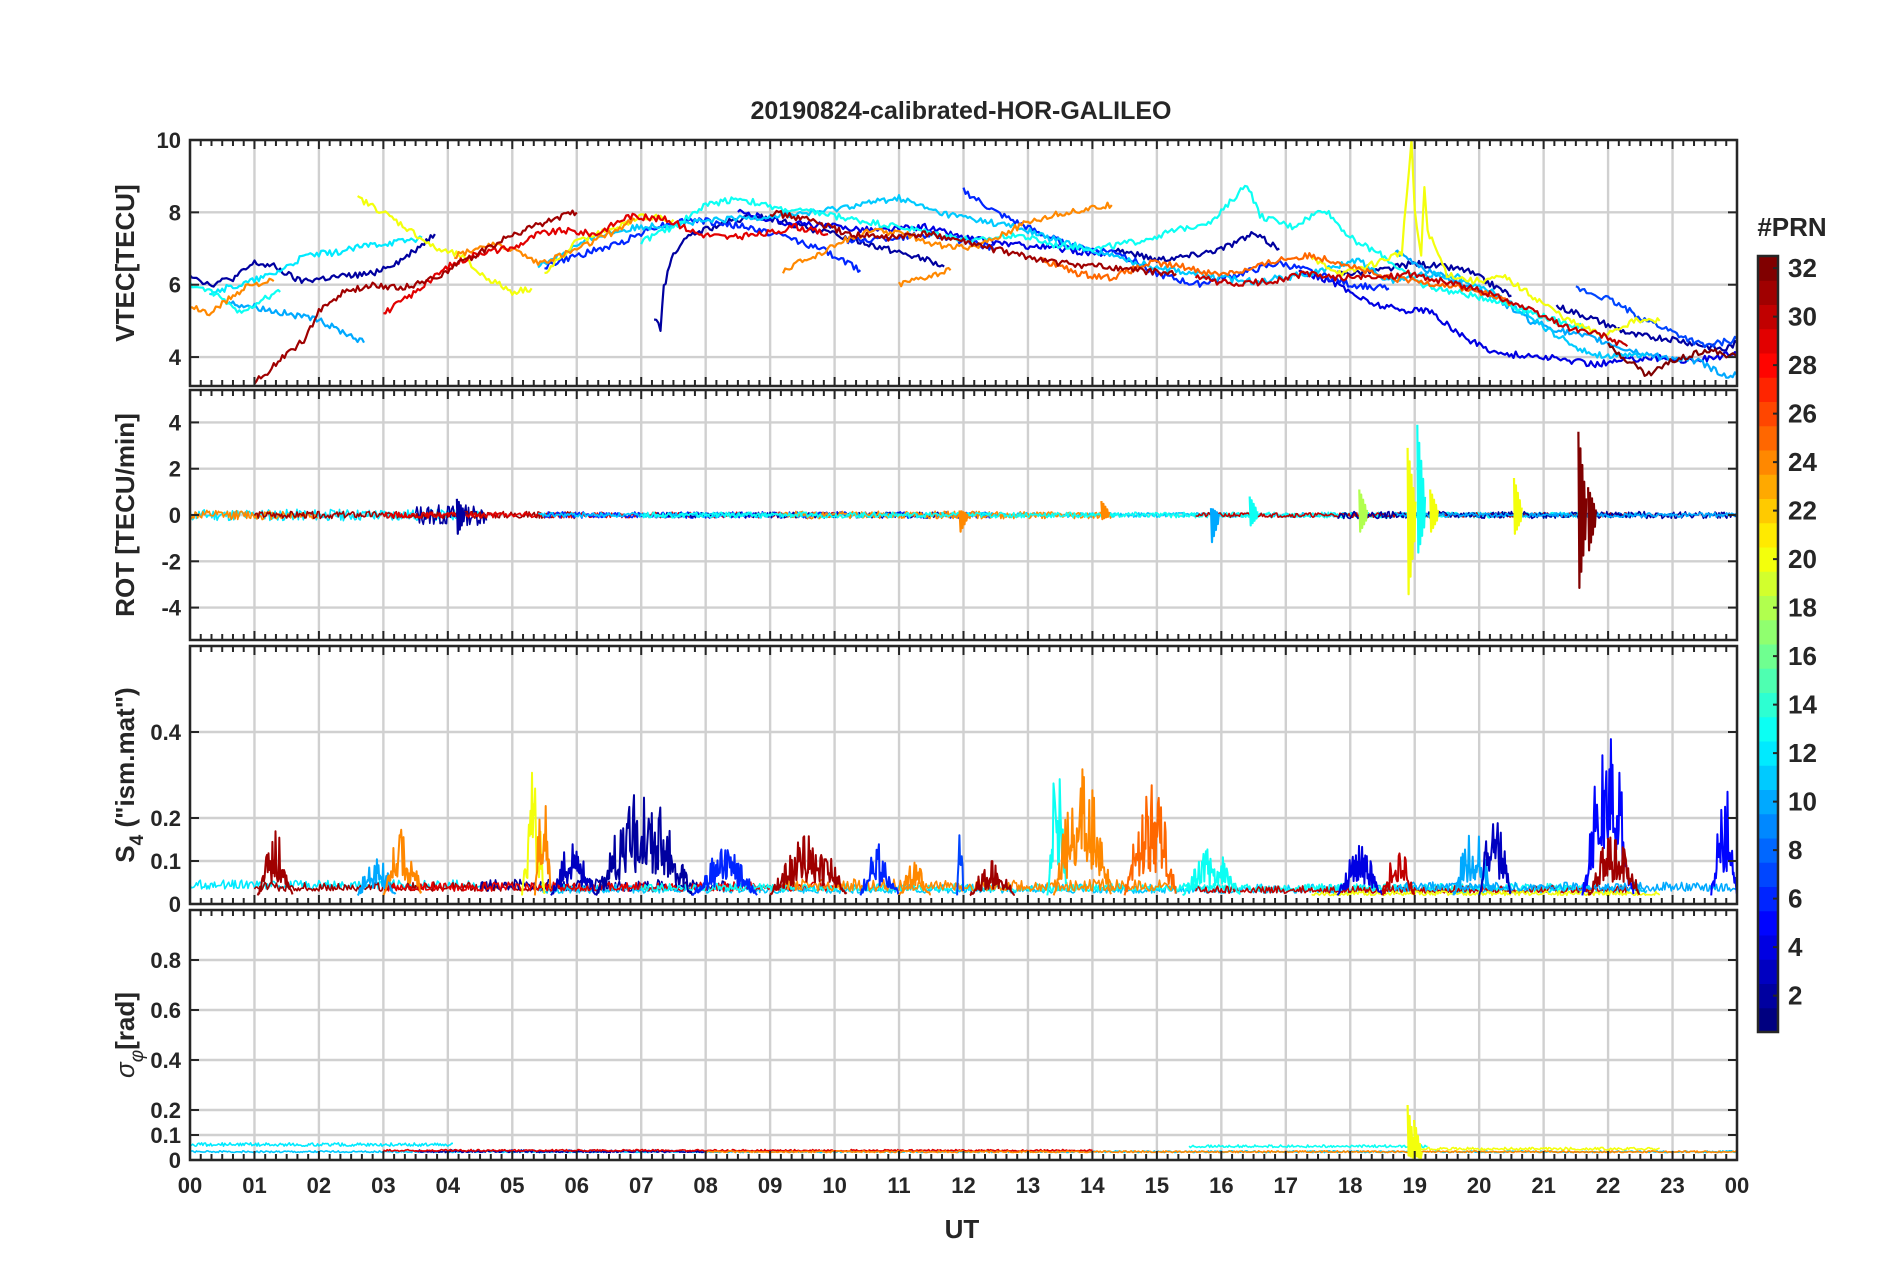  I want to click on x-tick-label: 22, so click(1608, 1185).